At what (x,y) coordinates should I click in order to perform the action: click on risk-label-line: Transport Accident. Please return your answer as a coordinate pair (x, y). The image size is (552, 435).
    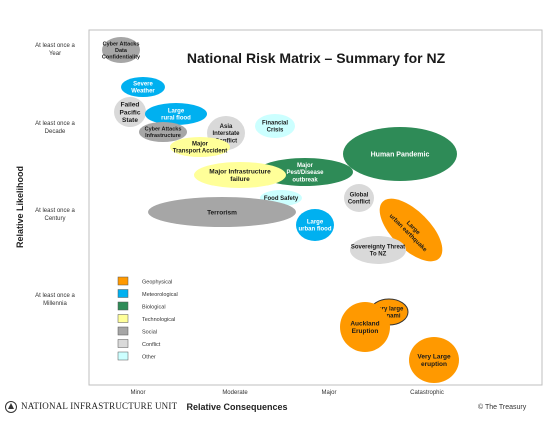
    Looking at the image, I should click on (200, 152).